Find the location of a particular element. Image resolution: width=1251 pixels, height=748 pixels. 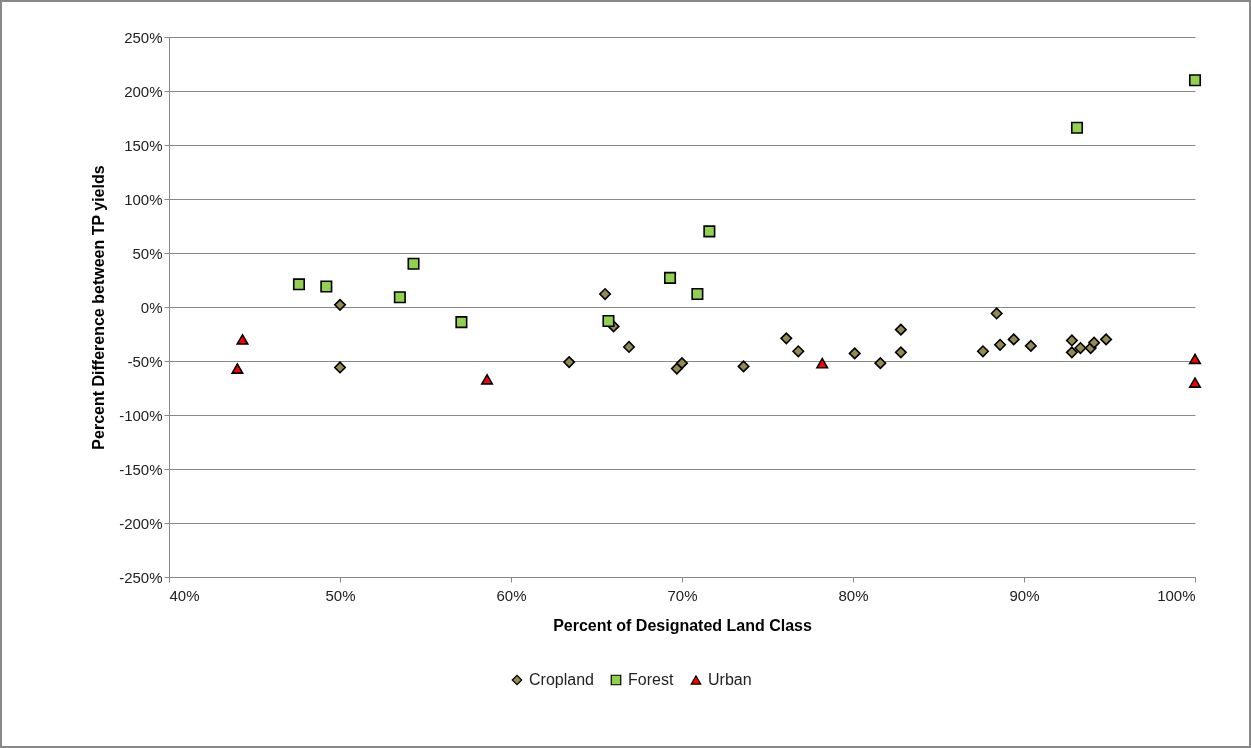

y-tick-label: -250% is located at coordinates (141, 577).